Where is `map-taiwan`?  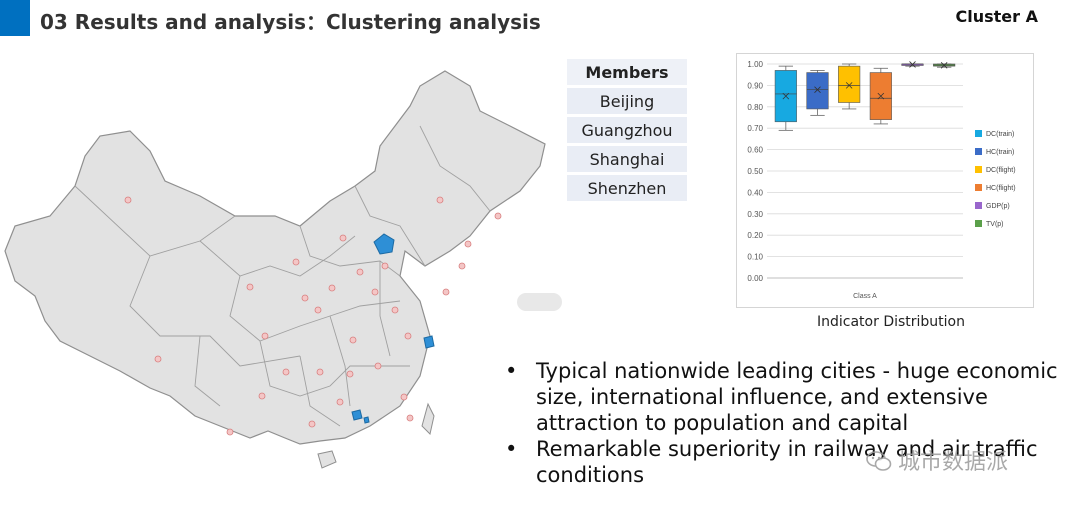
map-taiwan is located at coordinates (428, 418).